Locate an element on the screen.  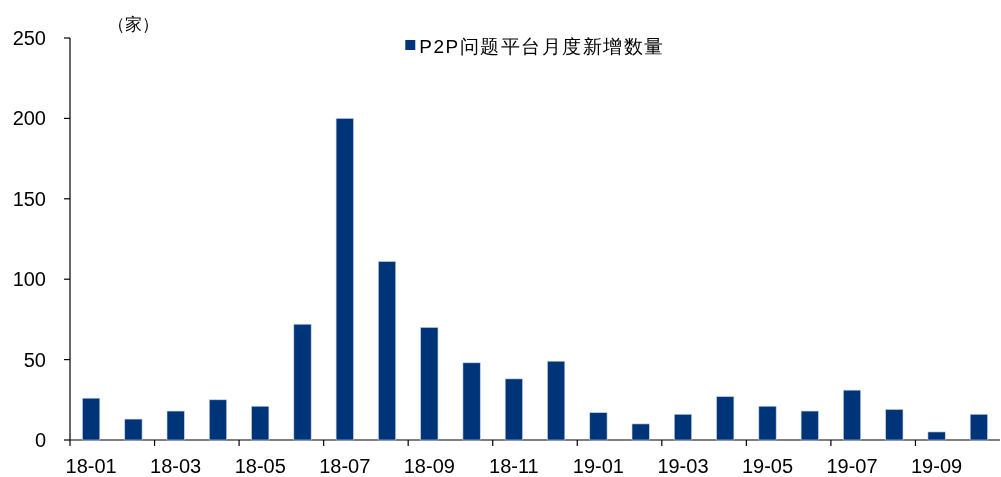
x-tick-label: 18-01 is located at coordinates (91, 466).